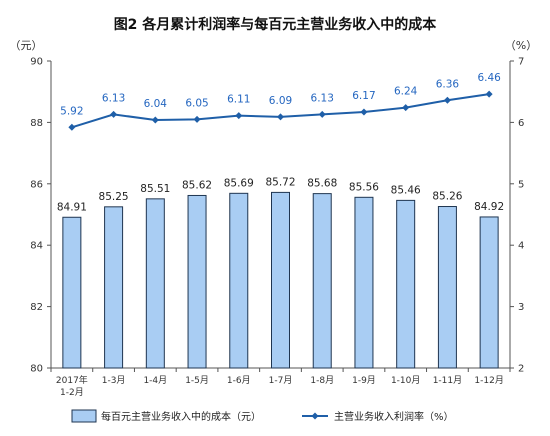 The image size is (550, 436). What do you see at coordinates (364, 380) in the screenshot?
I see `x-tick-label: 1-9月` at bounding box center [364, 380].